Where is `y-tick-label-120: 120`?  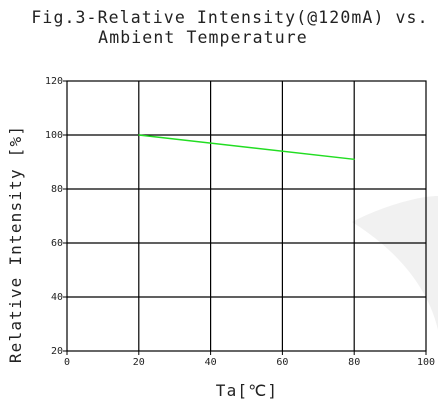 y-tick-label-120: 120 is located at coordinates (54, 81).